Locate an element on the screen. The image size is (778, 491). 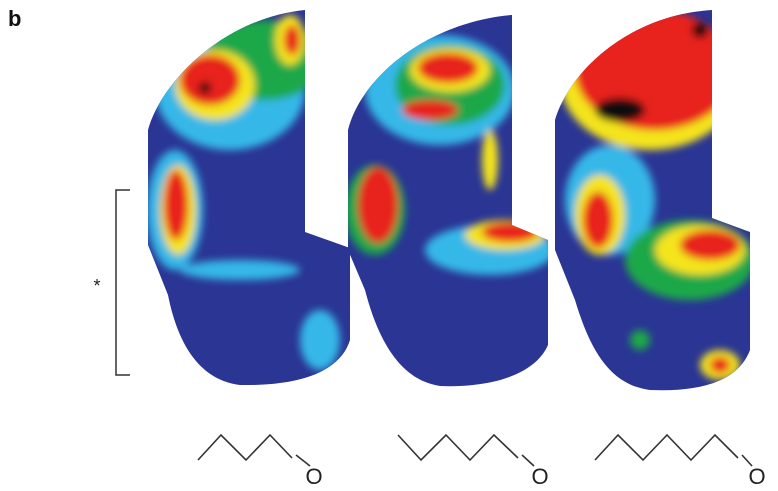
panel-label: b is located at coordinates (14, 18).